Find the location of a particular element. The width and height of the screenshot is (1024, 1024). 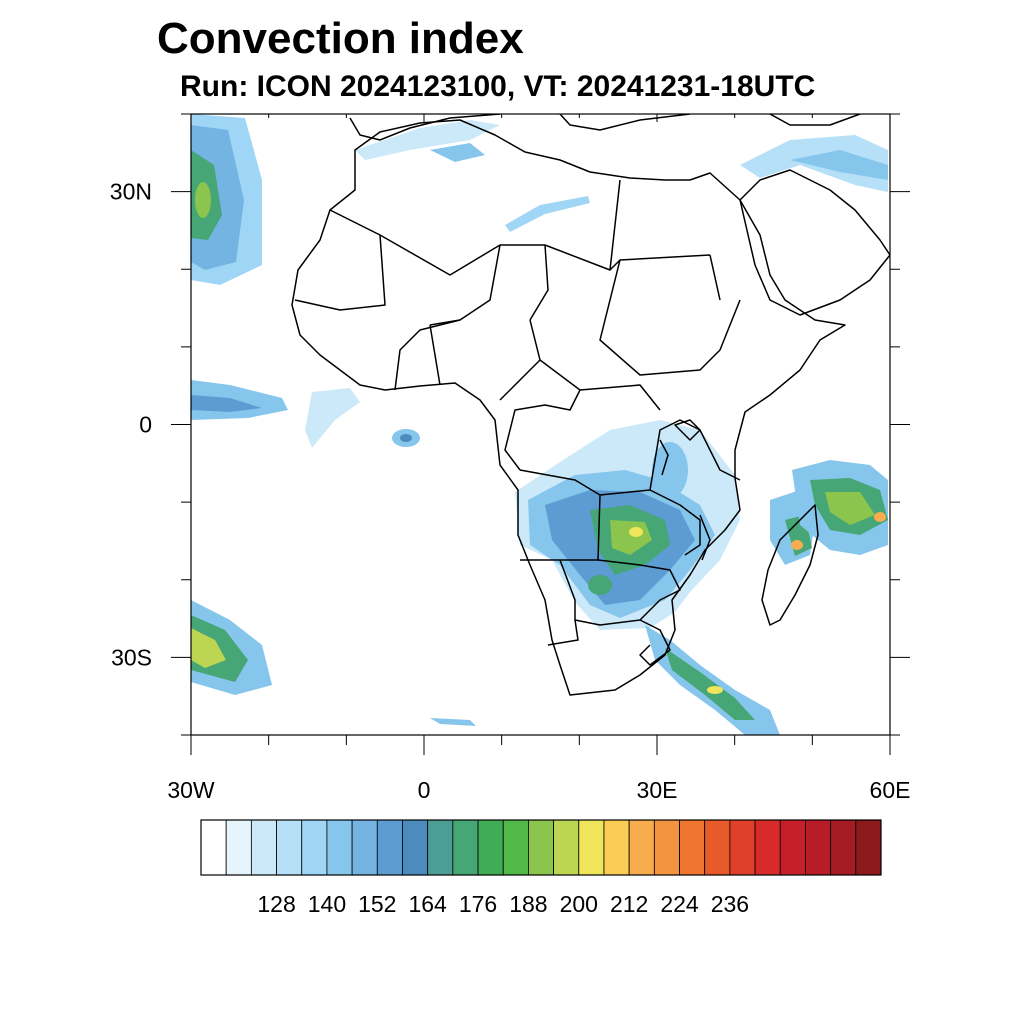

colorbar-label: 188 is located at coordinates (528, 904).